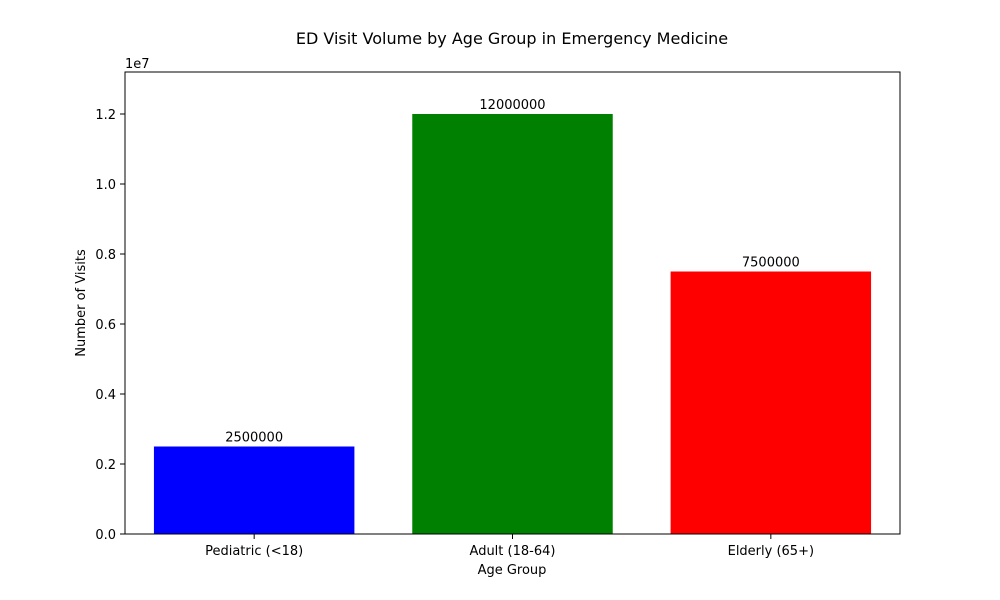  What do you see at coordinates (254, 438) in the screenshot?
I see `bar-value-label: 2500000` at bounding box center [254, 438].